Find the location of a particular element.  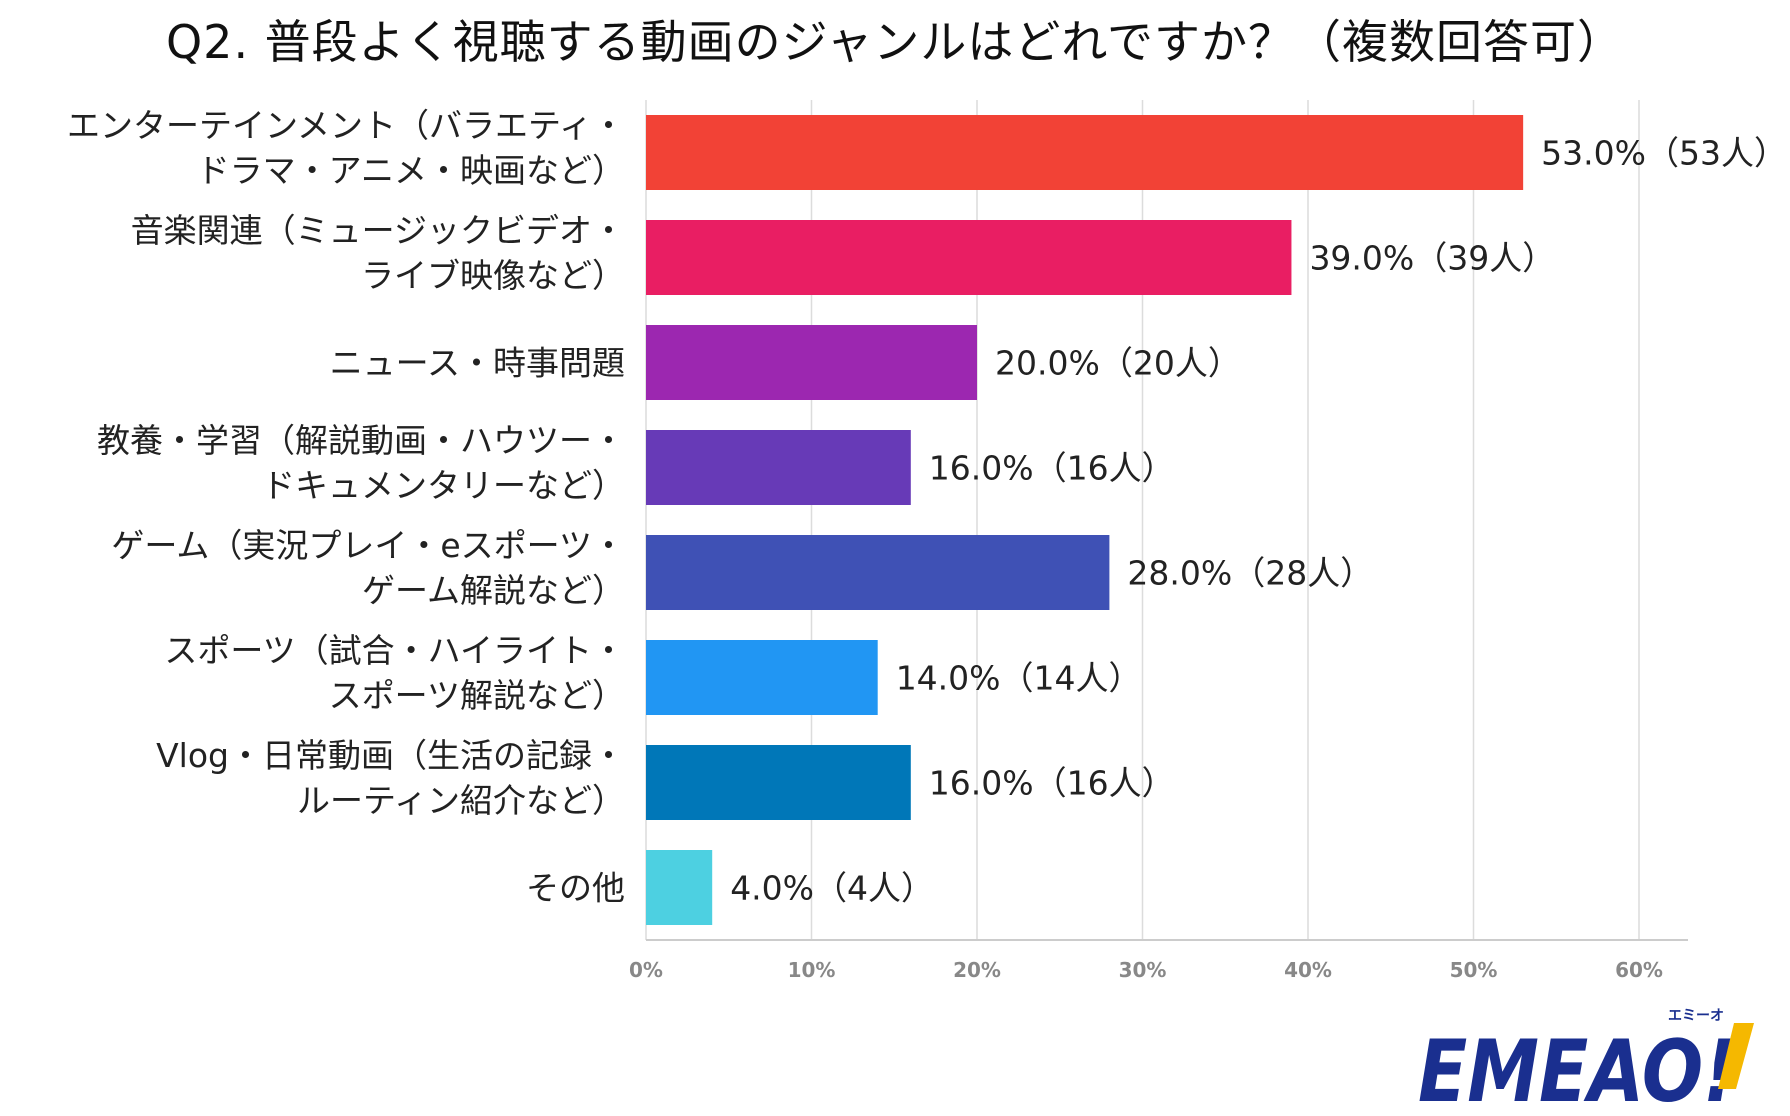

logo-kana: エミーオ is located at coordinates (1696, 1016).